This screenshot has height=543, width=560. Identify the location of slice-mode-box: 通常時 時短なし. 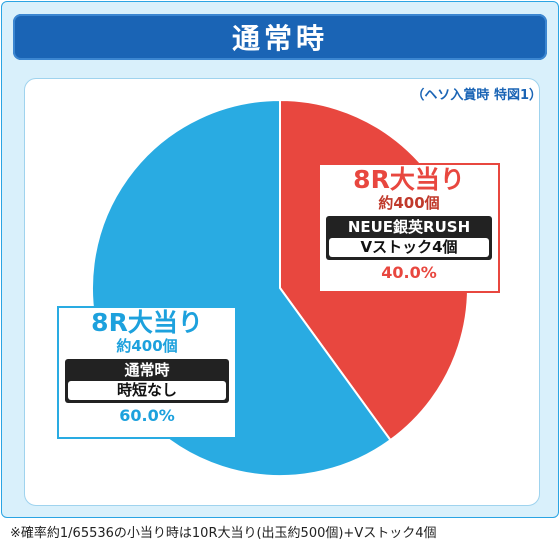
(147, 381).